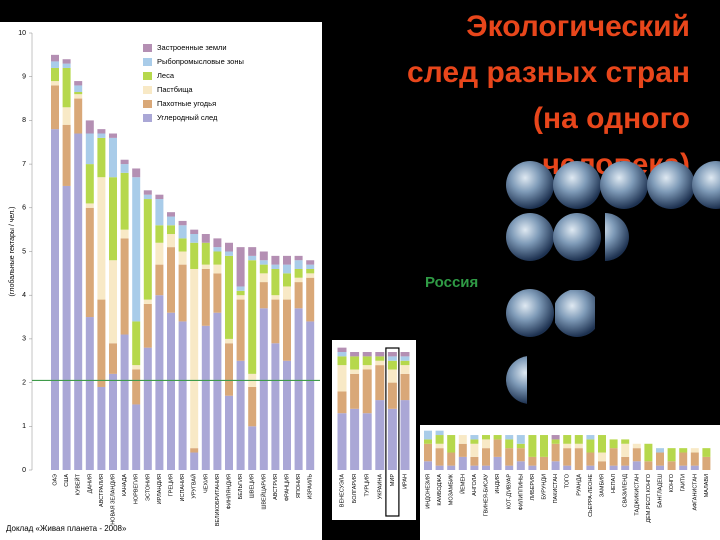 The image size is (720, 540). Describe the element at coordinates (24, 339) in the screenshot. I see `y-tick-label: 3` at that location.